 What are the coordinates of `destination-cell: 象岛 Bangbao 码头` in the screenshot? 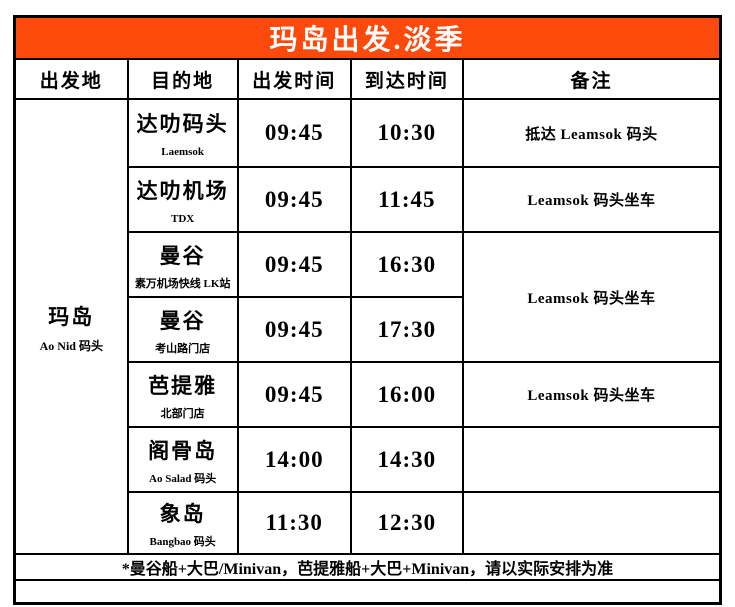 It's located at (182, 523).